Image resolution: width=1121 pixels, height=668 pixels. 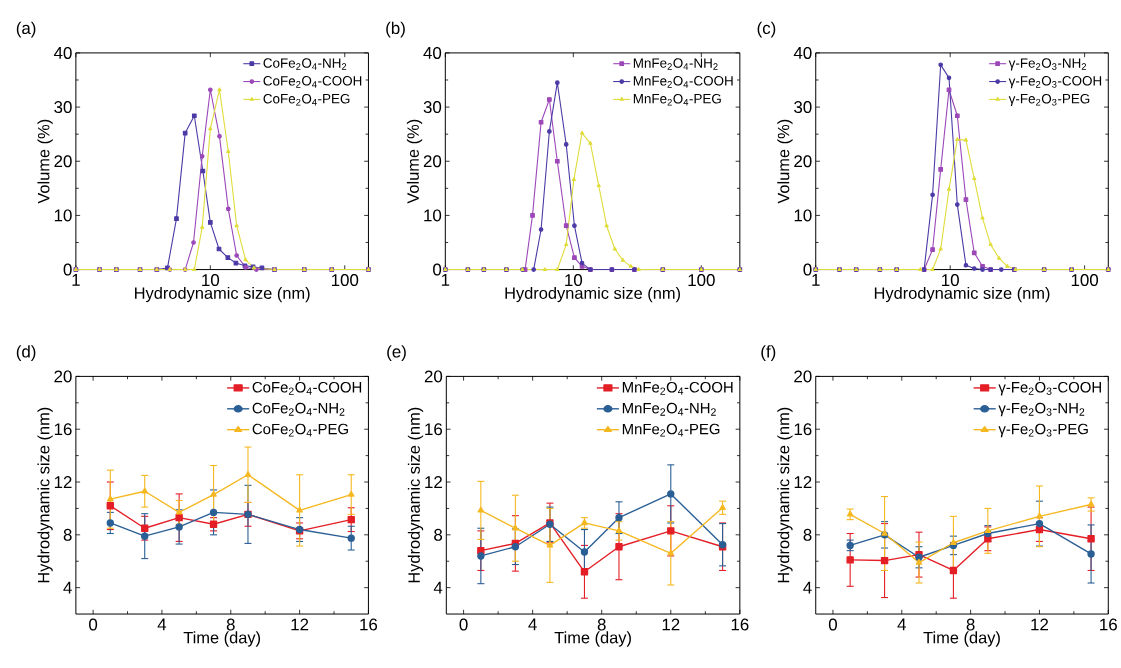 What do you see at coordinates (766, 29) in the screenshot?
I see `chart-title: (c)` at bounding box center [766, 29].